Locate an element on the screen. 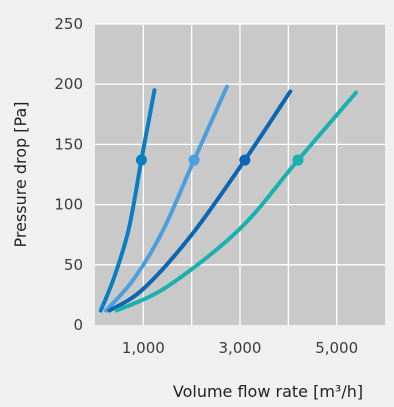 The image size is (394, 407). y-tick-label: 150 is located at coordinates (68, 144).